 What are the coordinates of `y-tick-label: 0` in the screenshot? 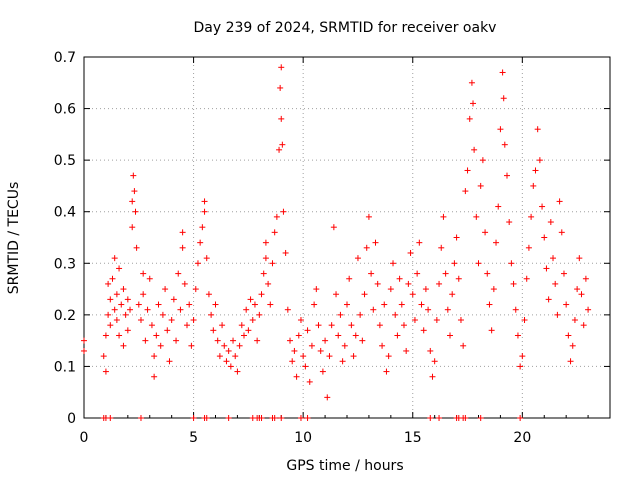 It's located at (71, 419).